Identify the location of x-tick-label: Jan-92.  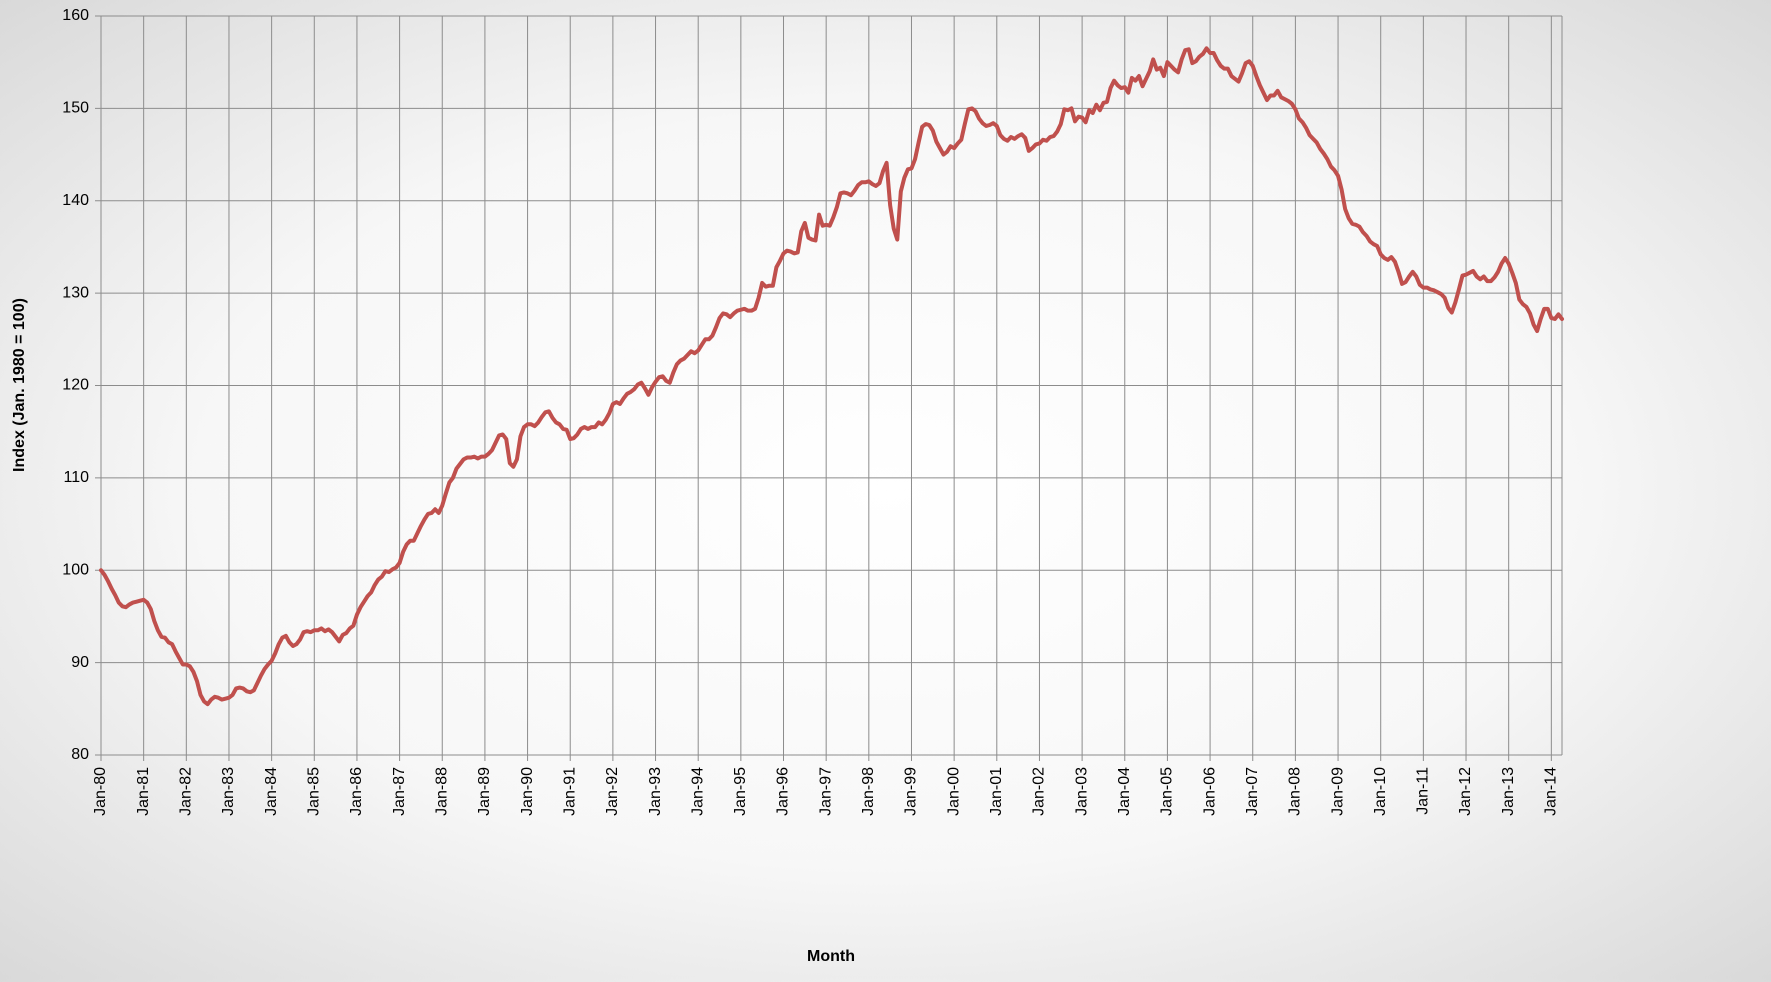
(612, 791).